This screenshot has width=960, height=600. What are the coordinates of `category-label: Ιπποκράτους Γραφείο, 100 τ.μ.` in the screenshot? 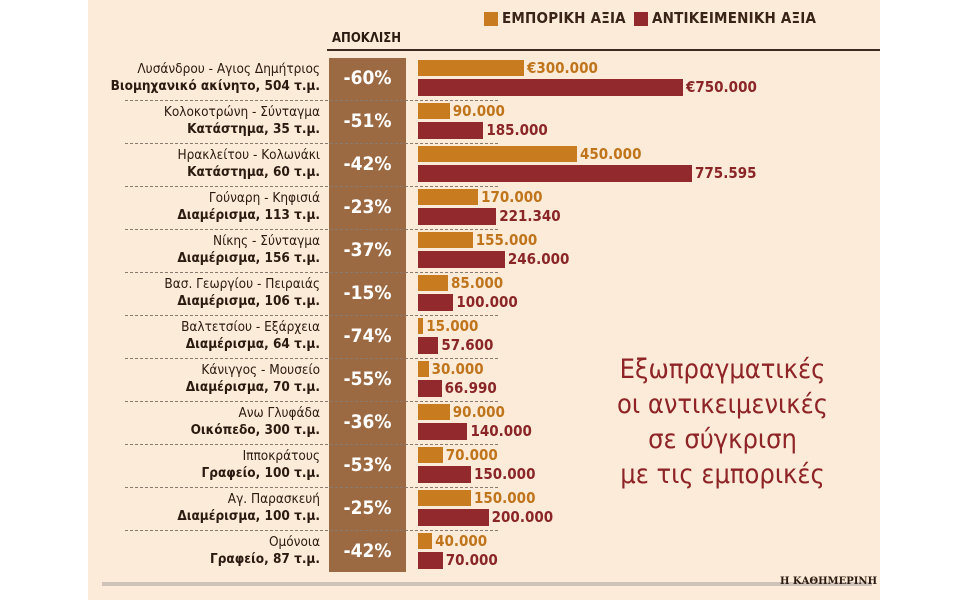 It's located at (261, 465).